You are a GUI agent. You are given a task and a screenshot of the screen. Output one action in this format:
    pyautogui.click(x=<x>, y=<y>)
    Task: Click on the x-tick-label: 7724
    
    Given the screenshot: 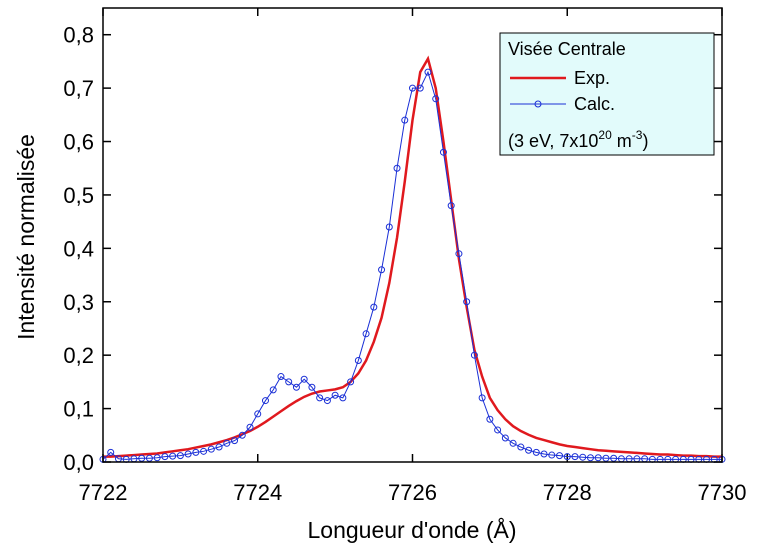 What is the action you would take?
    pyautogui.click(x=257, y=492)
    